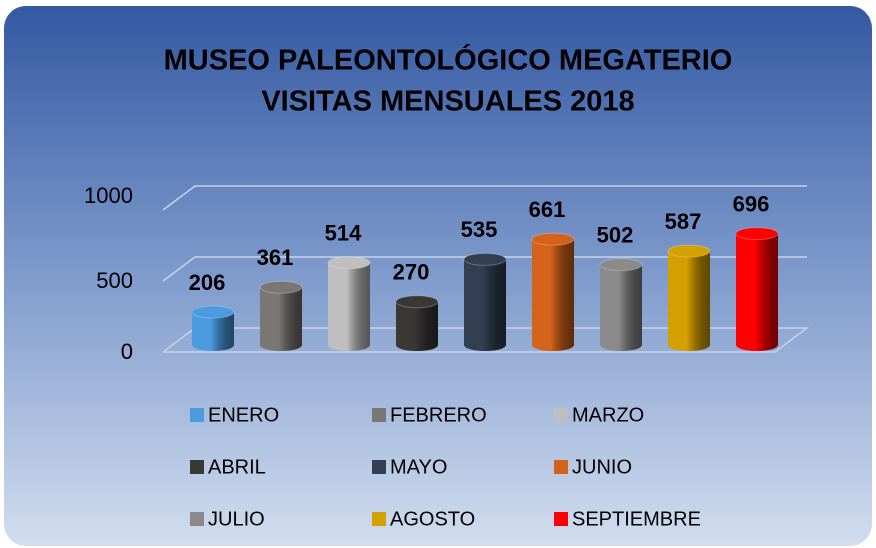 This screenshot has width=876, height=548. What do you see at coordinates (343, 233) in the screenshot?
I see `data-label: 514` at bounding box center [343, 233].